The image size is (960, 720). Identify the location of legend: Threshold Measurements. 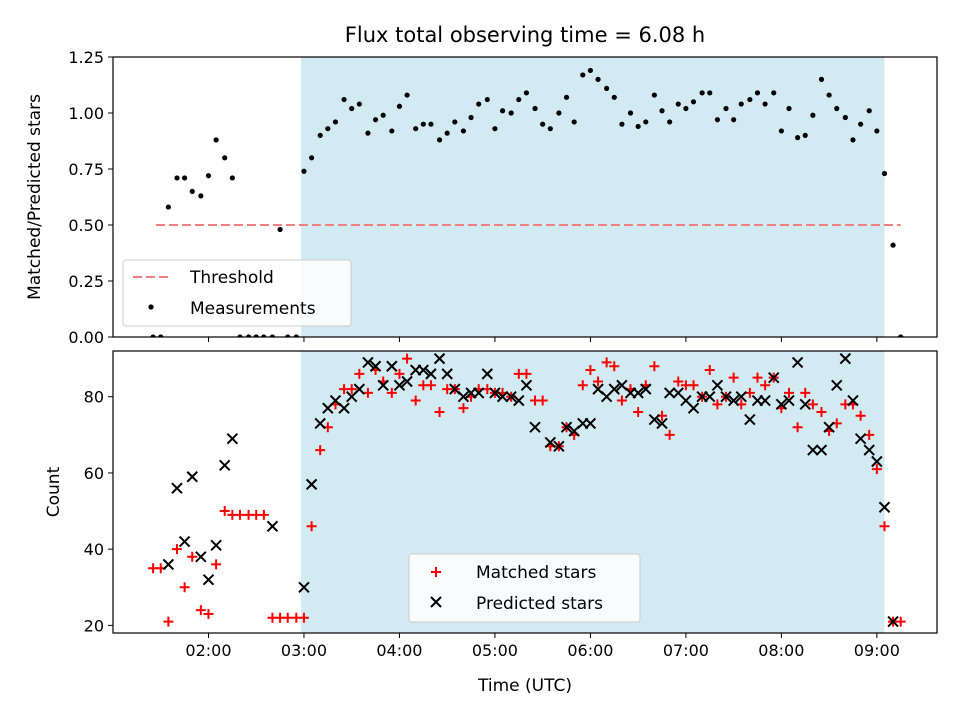
(237, 293).